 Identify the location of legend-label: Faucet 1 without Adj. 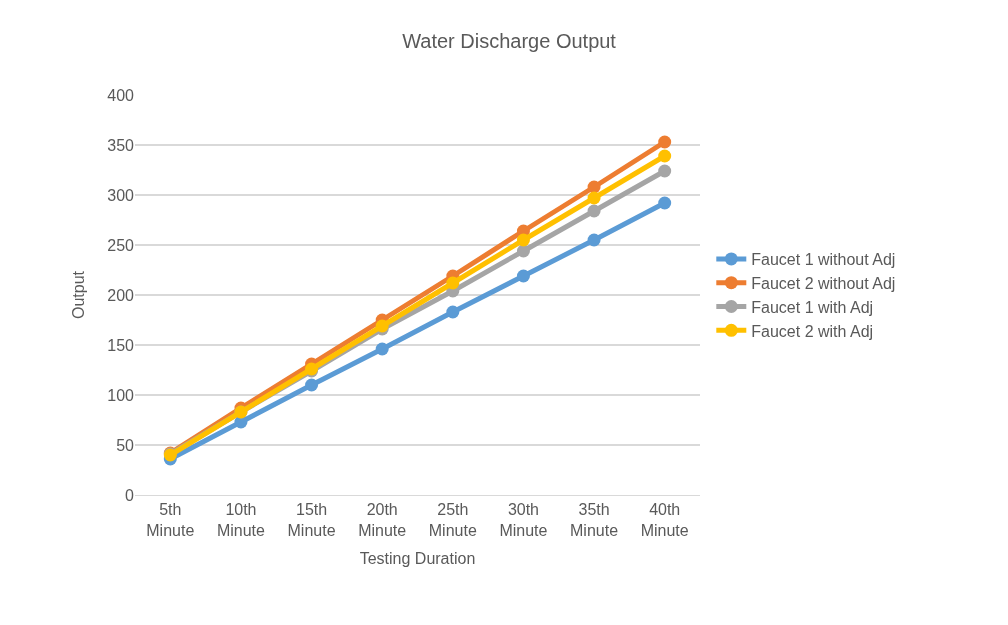
(823, 260).